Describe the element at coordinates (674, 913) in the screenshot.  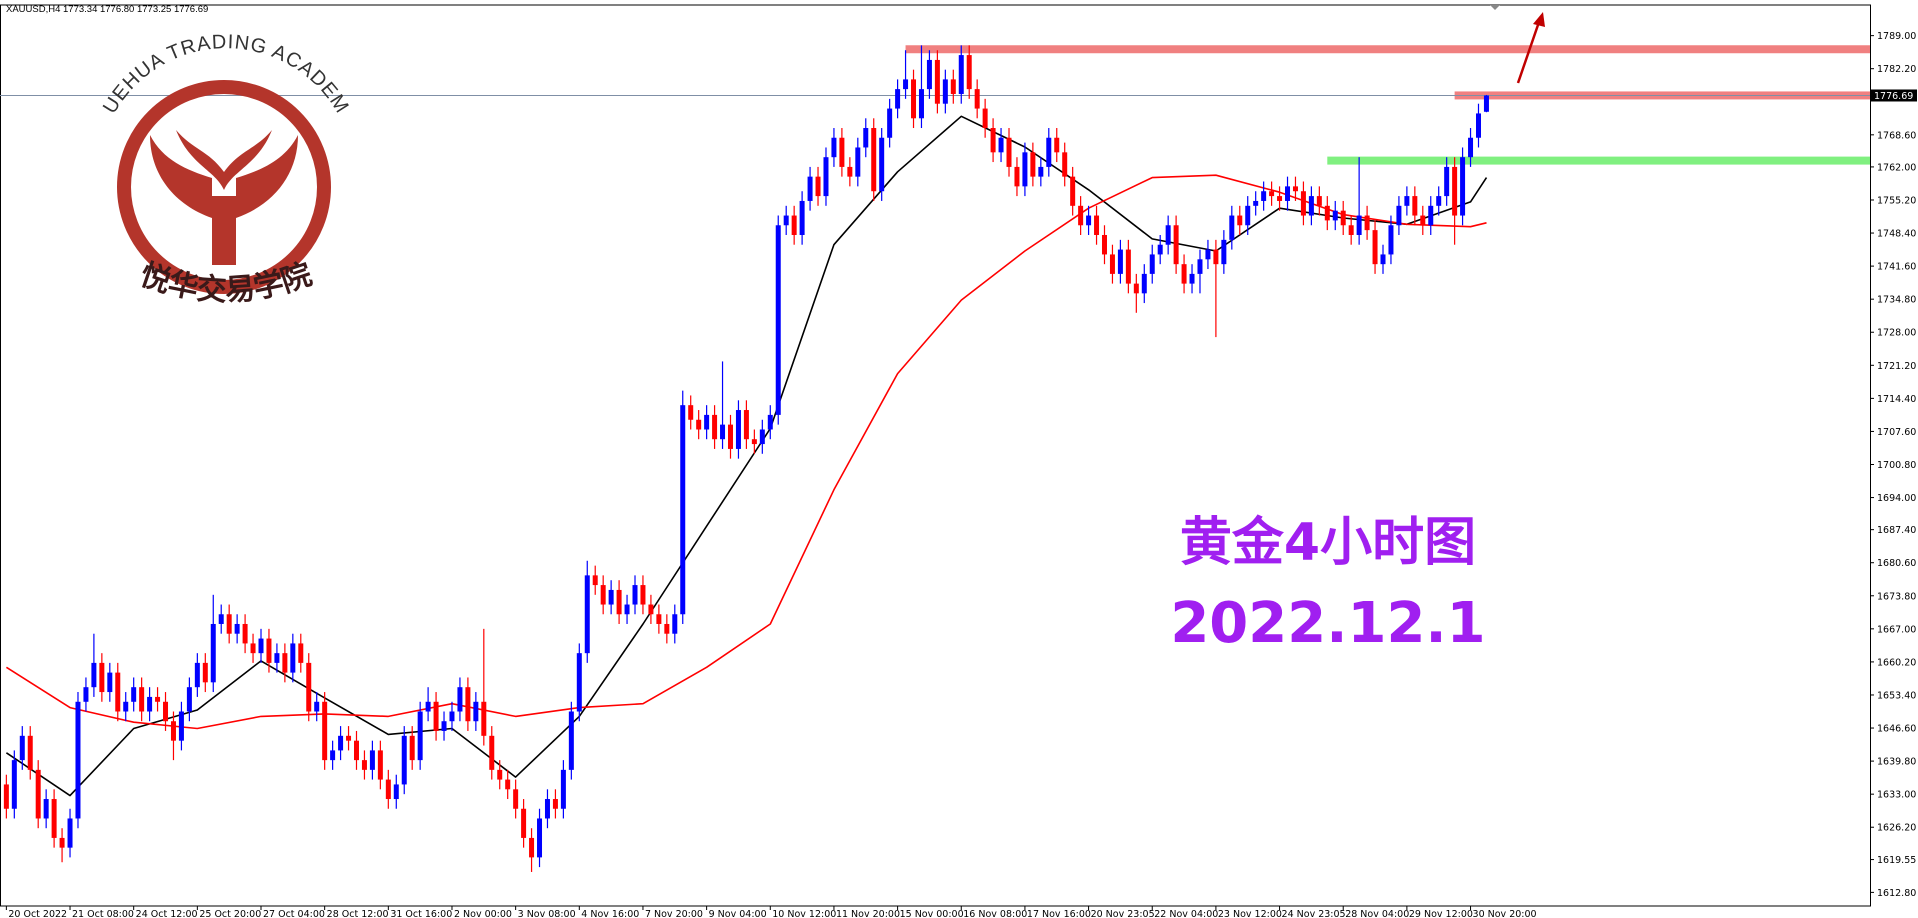
I see `x-tick-label: 7 Nov 20:00` at that location.